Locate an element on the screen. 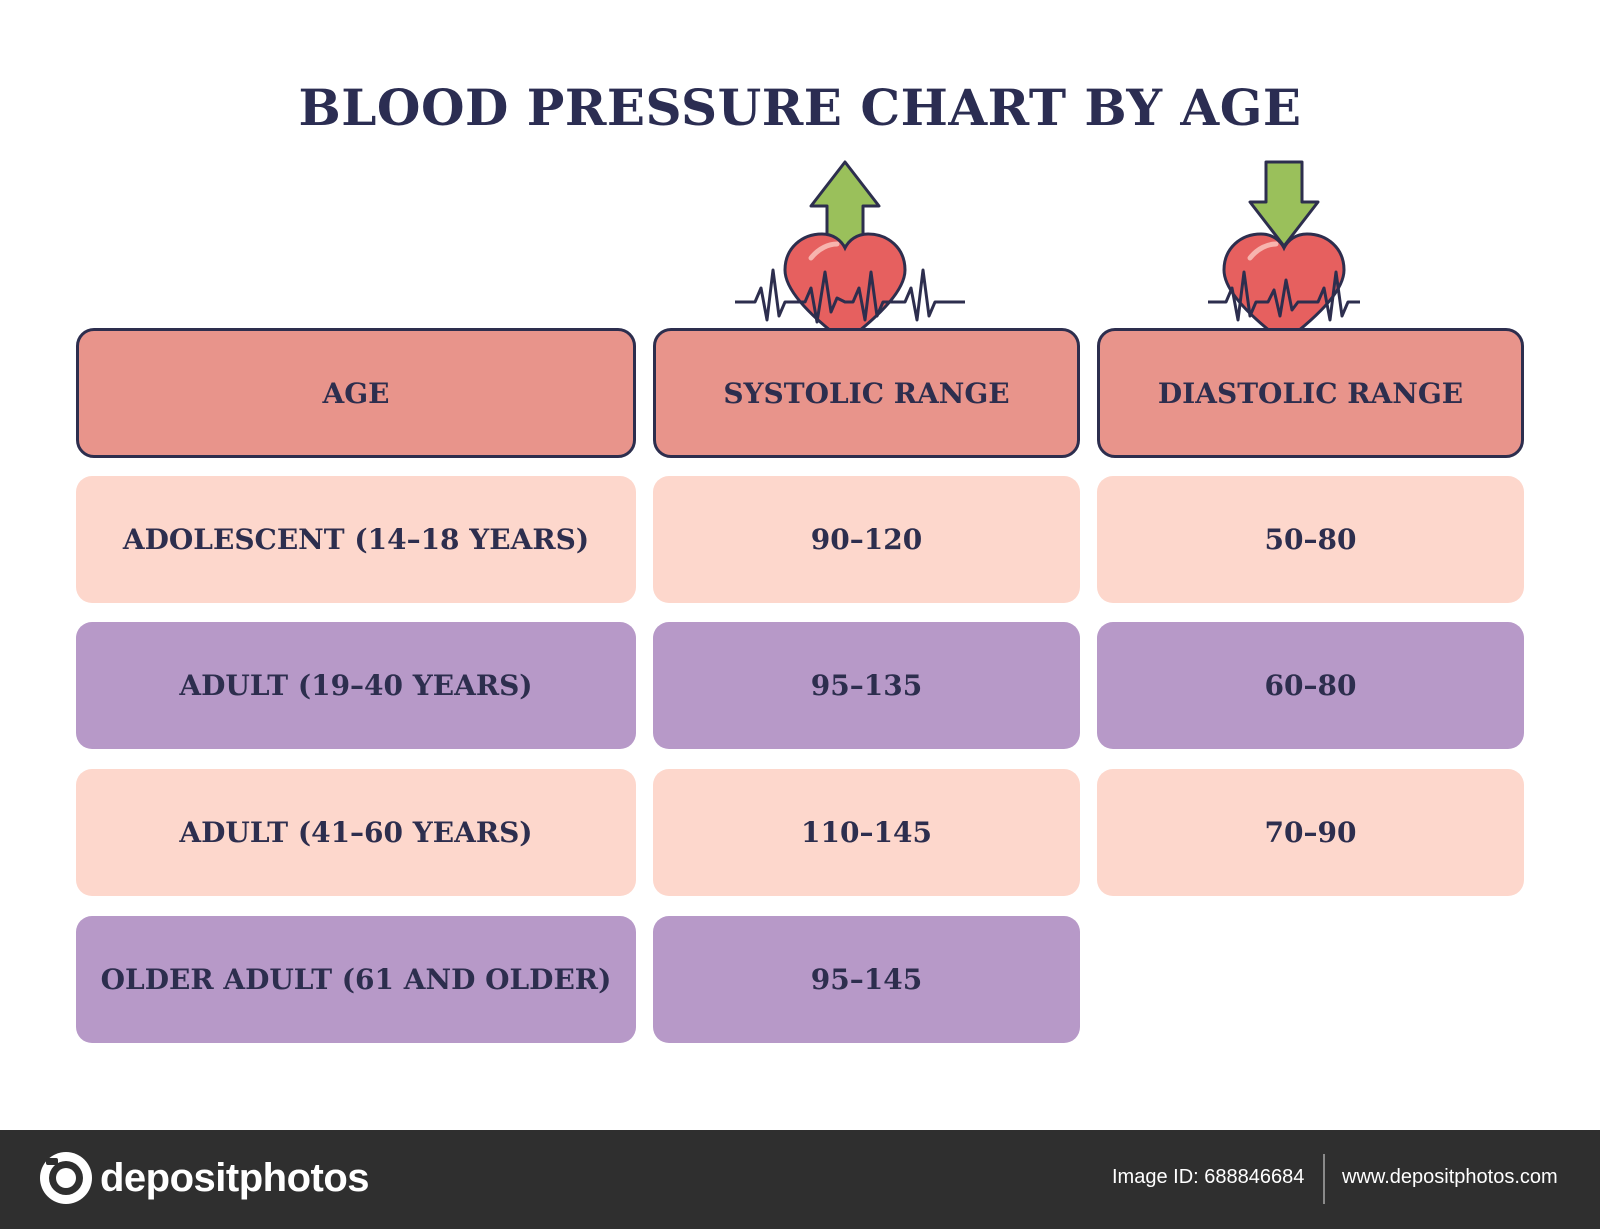  row-3-diastolic-text: 70–90 is located at coordinates (1310, 832).